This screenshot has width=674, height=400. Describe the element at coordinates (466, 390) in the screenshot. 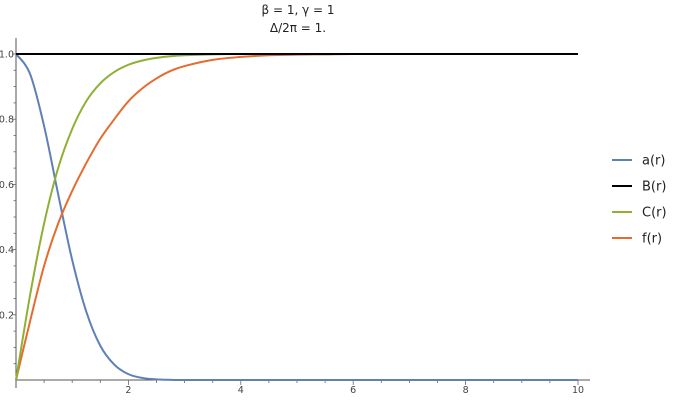

I see `x-tick-label: 8` at that location.